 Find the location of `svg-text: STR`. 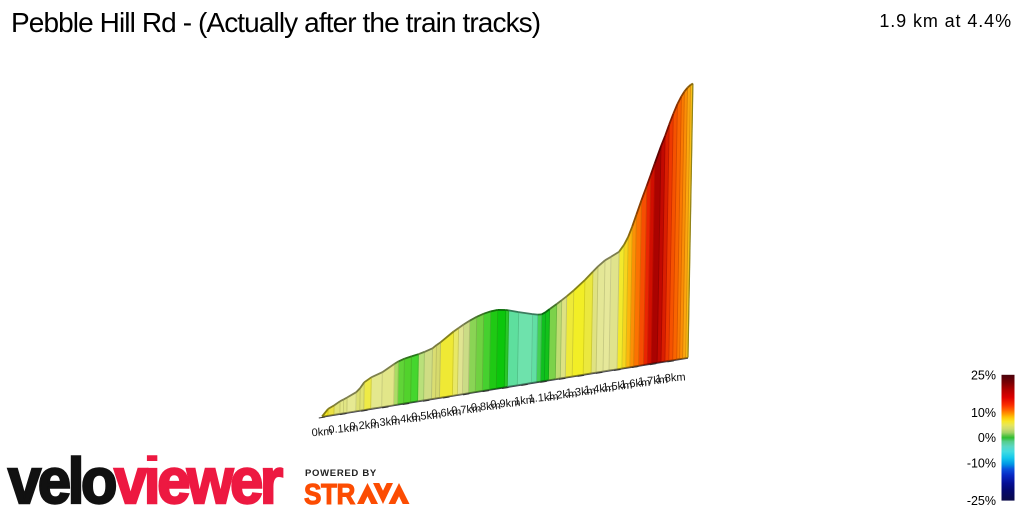

svg-text: STR is located at coordinates (329, 494).